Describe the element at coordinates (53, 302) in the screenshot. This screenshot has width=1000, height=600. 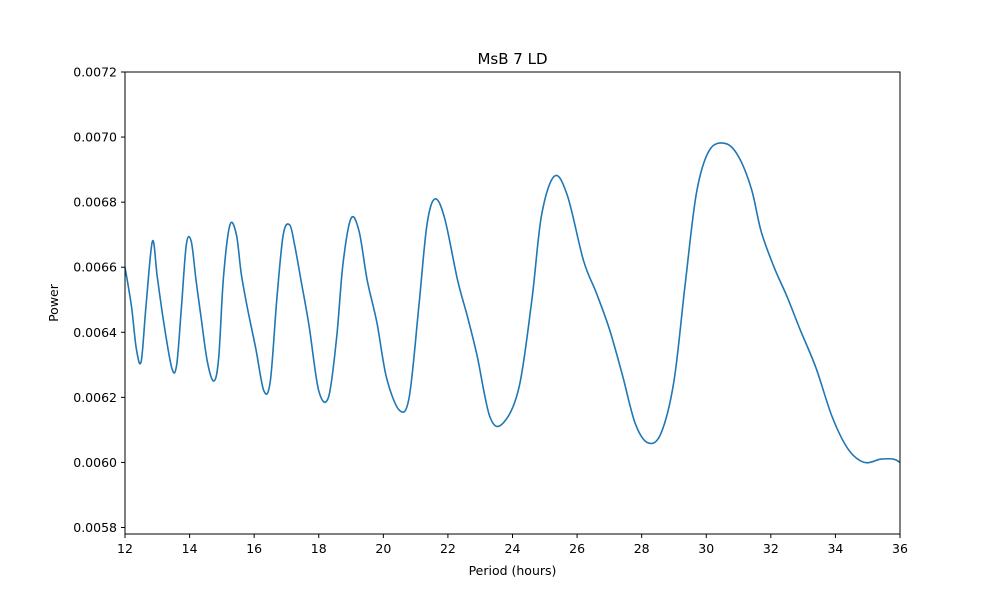
I see `y-axis-label: Power` at that location.